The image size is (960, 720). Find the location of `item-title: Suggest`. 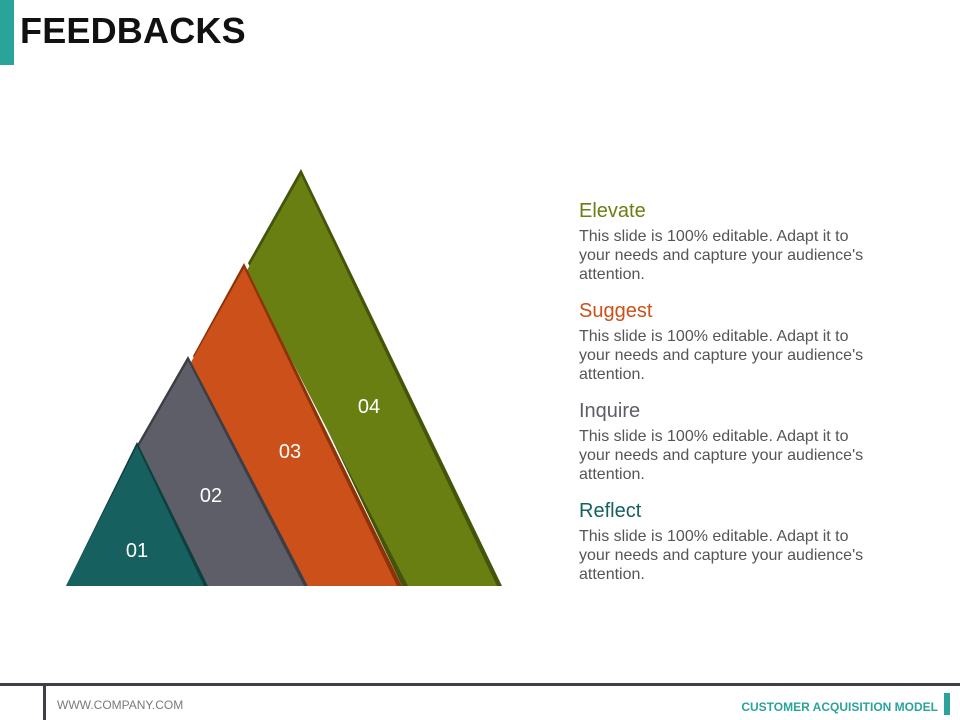

item-title: Suggest is located at coordinates (616, 311).